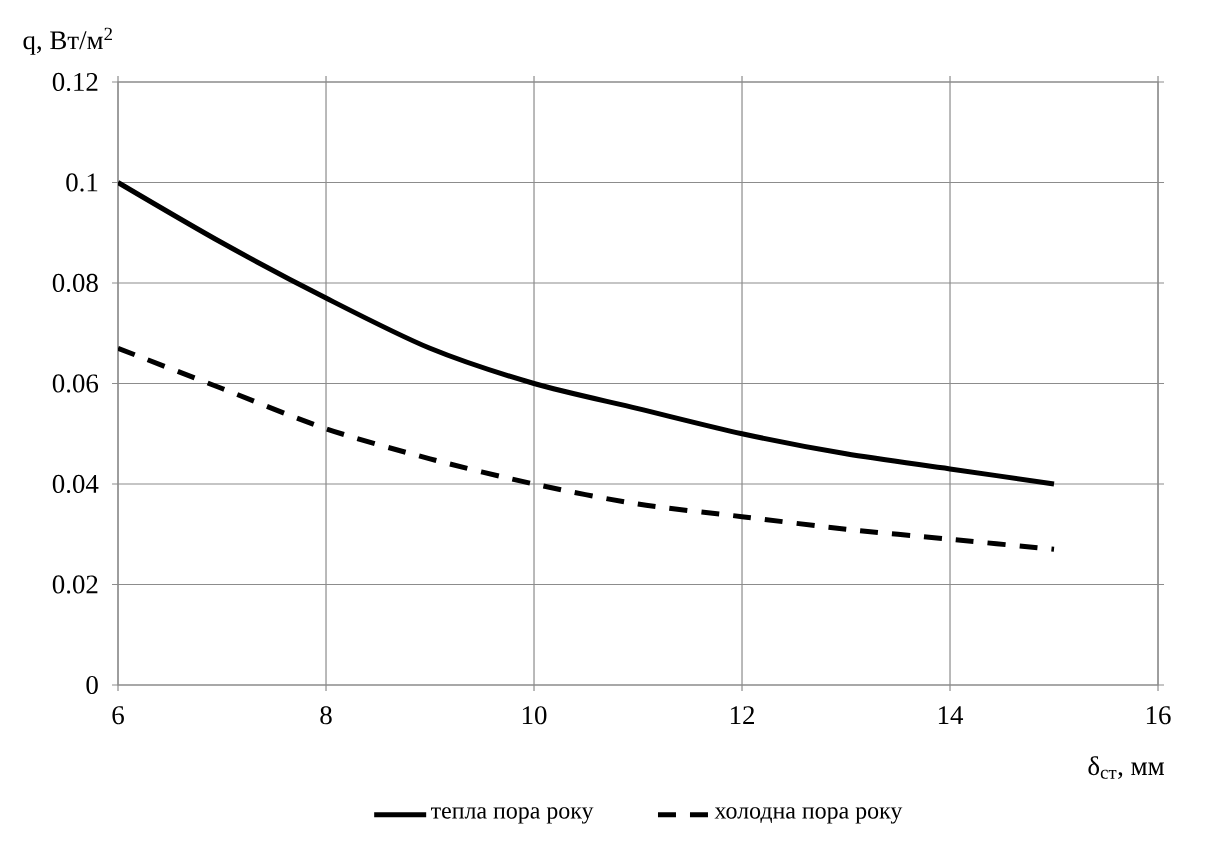 This screenshot has height=854, width=1214. Describe the element at coordinates (1126, 768) in the screenshot. I see `x-axis-title: δ$_{ст}$, мм` at that location.